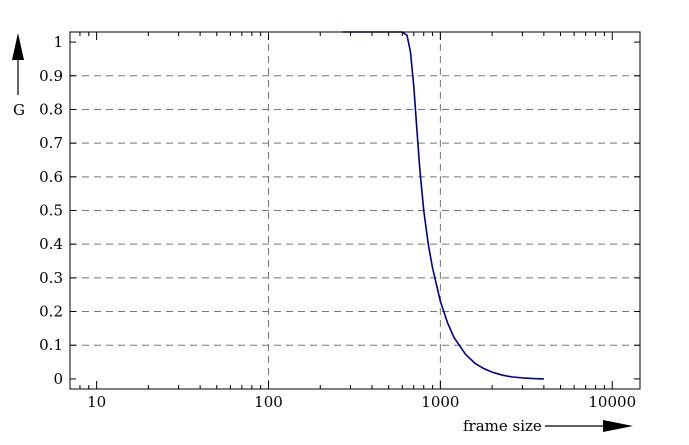  I want to click on y-axis-arrow-icon, so click(18, 46).